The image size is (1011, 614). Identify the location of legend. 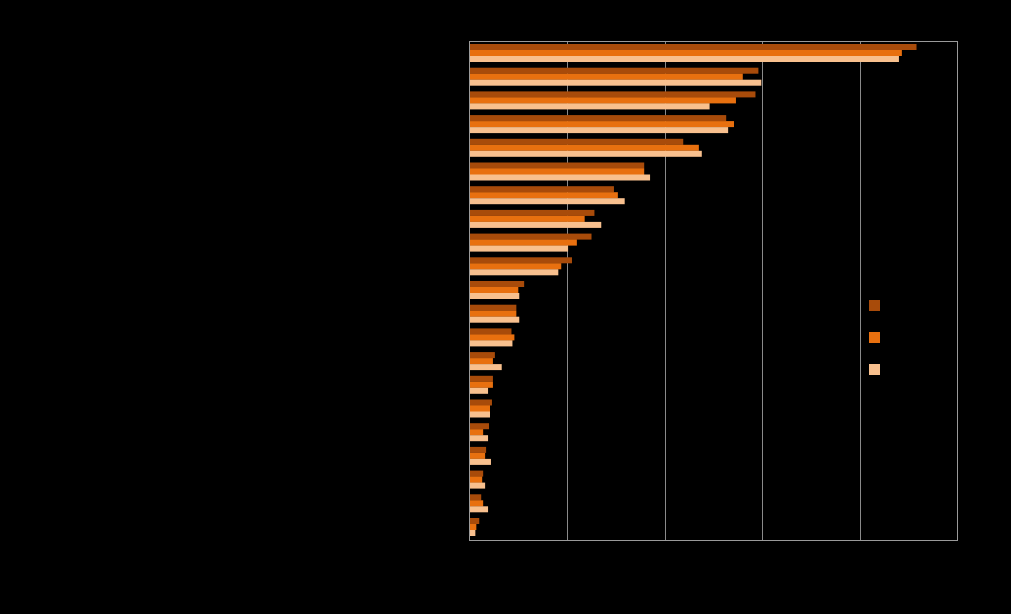
(874, 337).